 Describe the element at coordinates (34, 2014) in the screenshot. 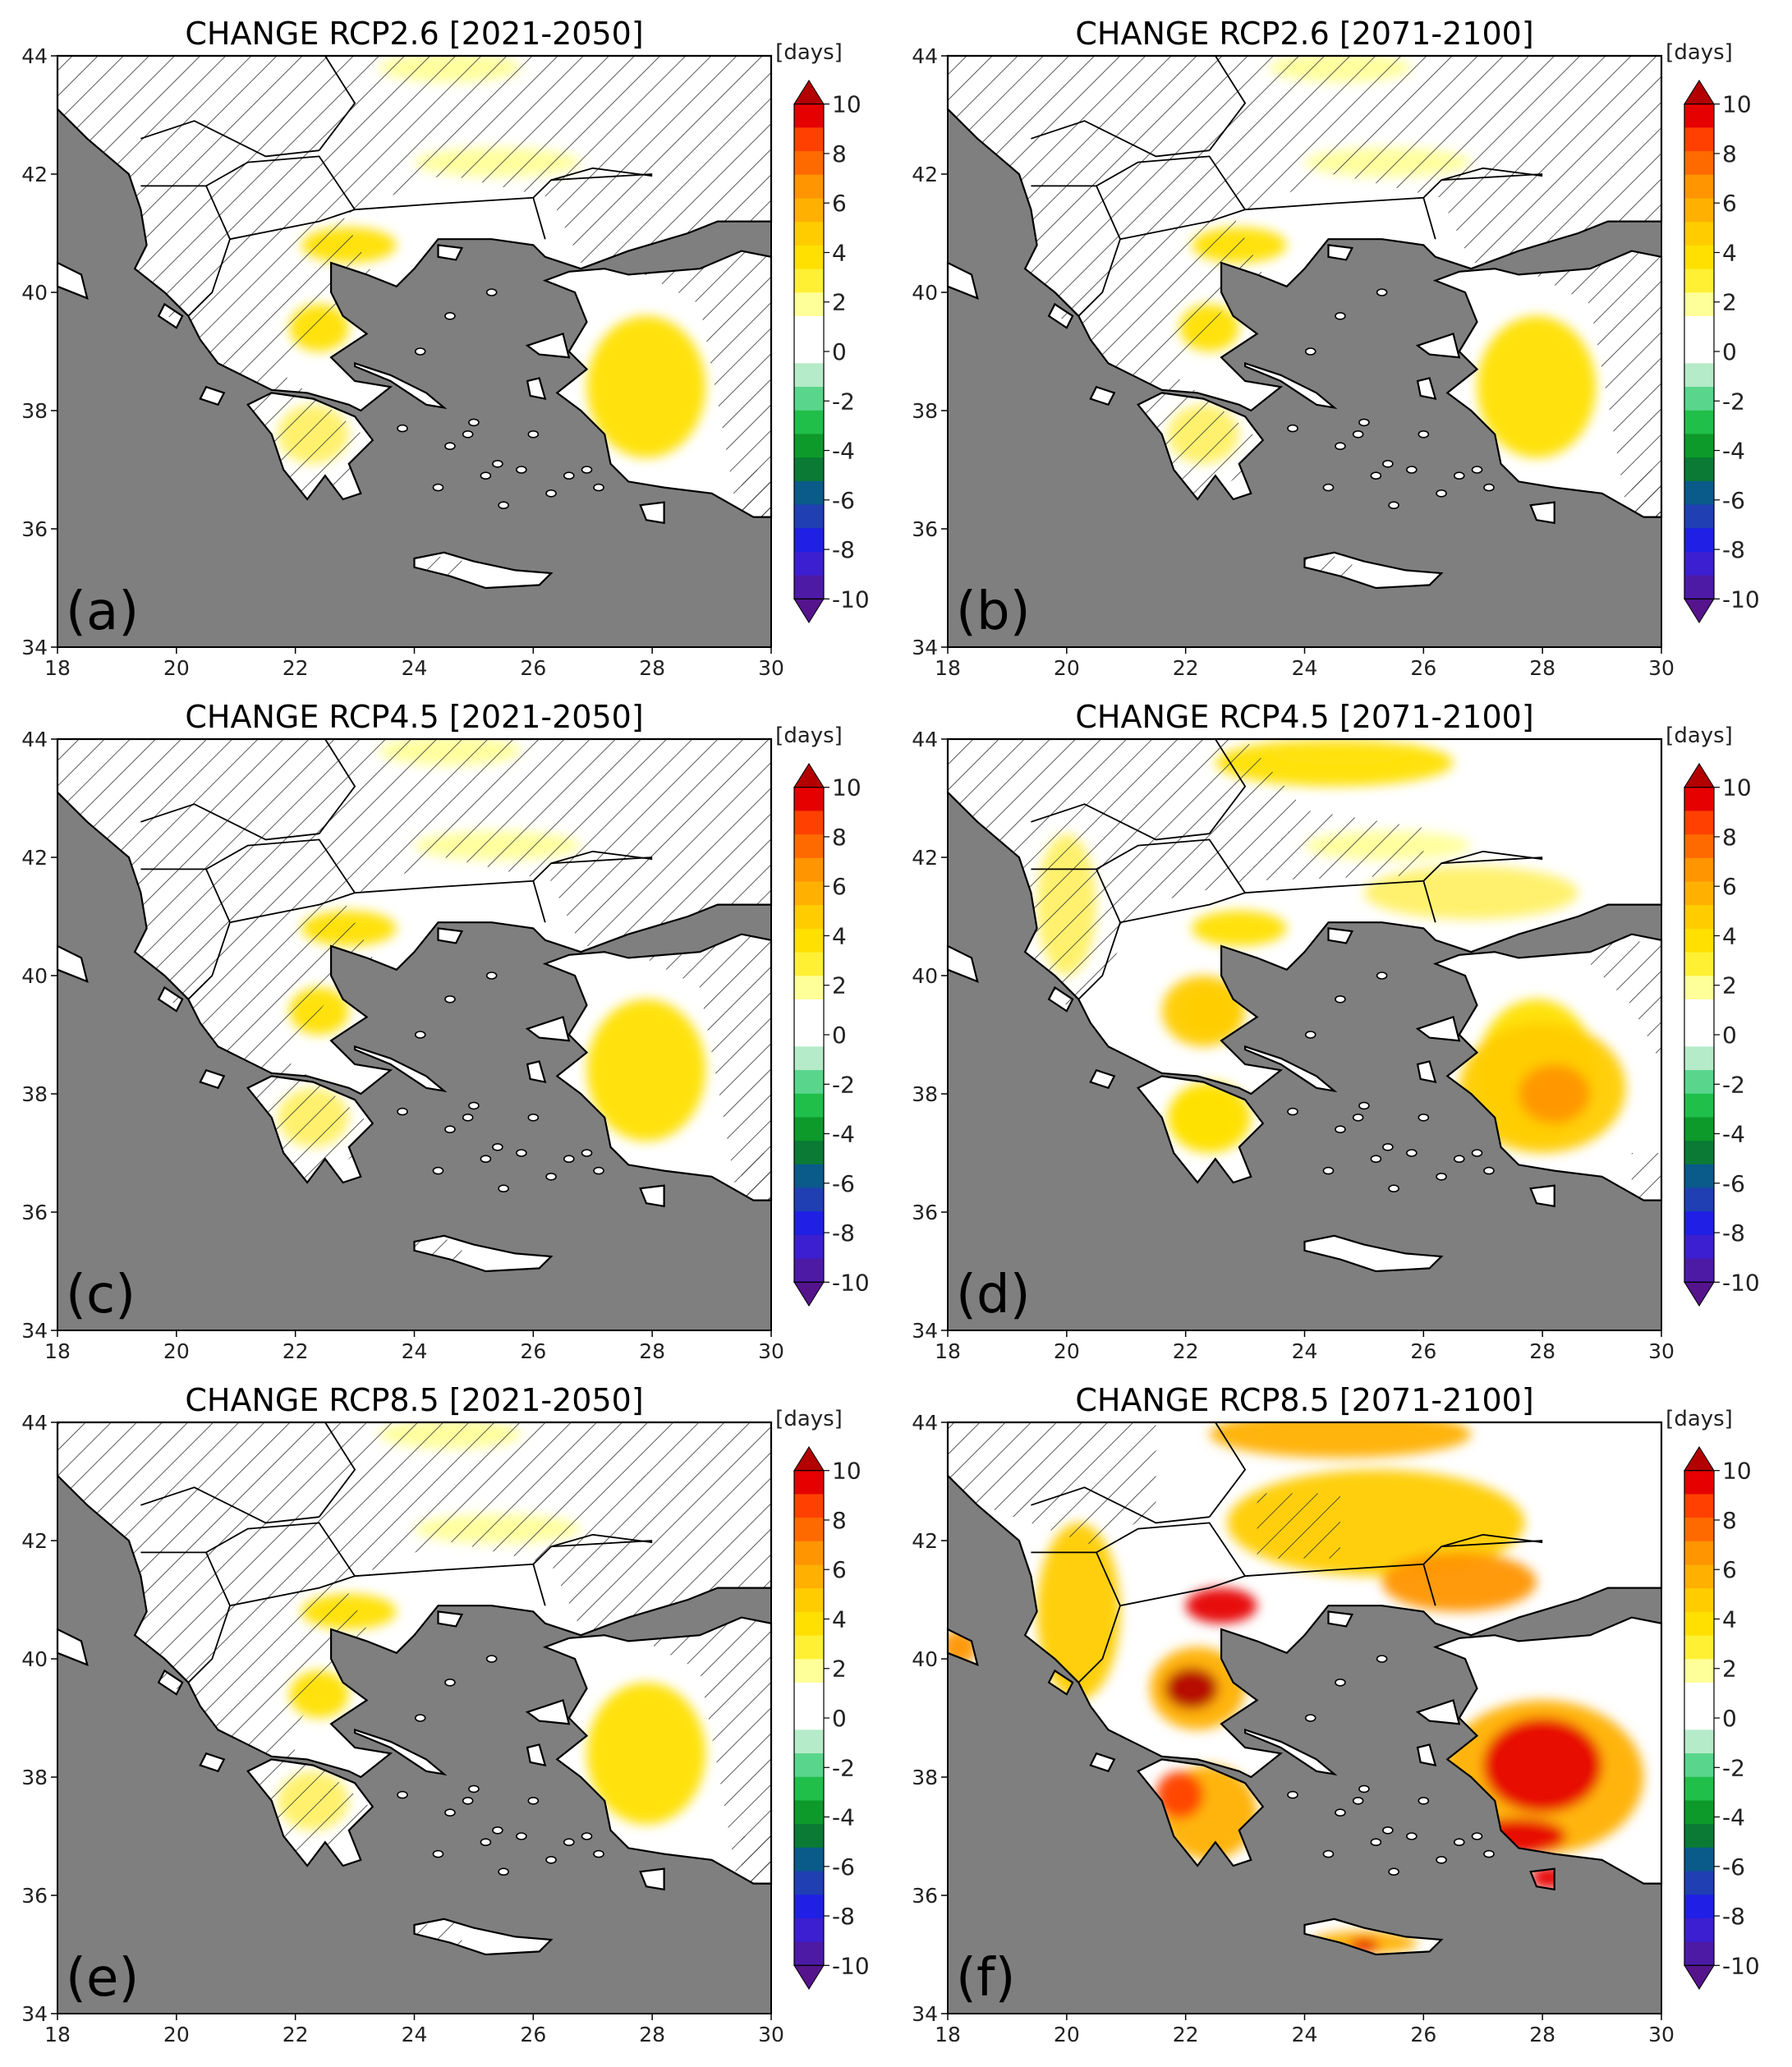

I see `y-tick-label: 34` at that location.